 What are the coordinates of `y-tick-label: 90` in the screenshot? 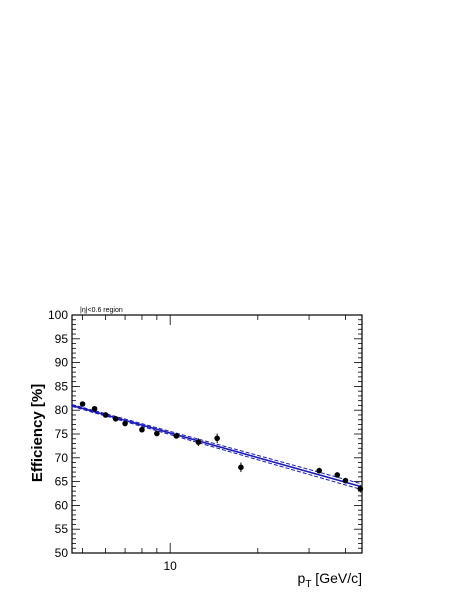 It's located at (62, 363).